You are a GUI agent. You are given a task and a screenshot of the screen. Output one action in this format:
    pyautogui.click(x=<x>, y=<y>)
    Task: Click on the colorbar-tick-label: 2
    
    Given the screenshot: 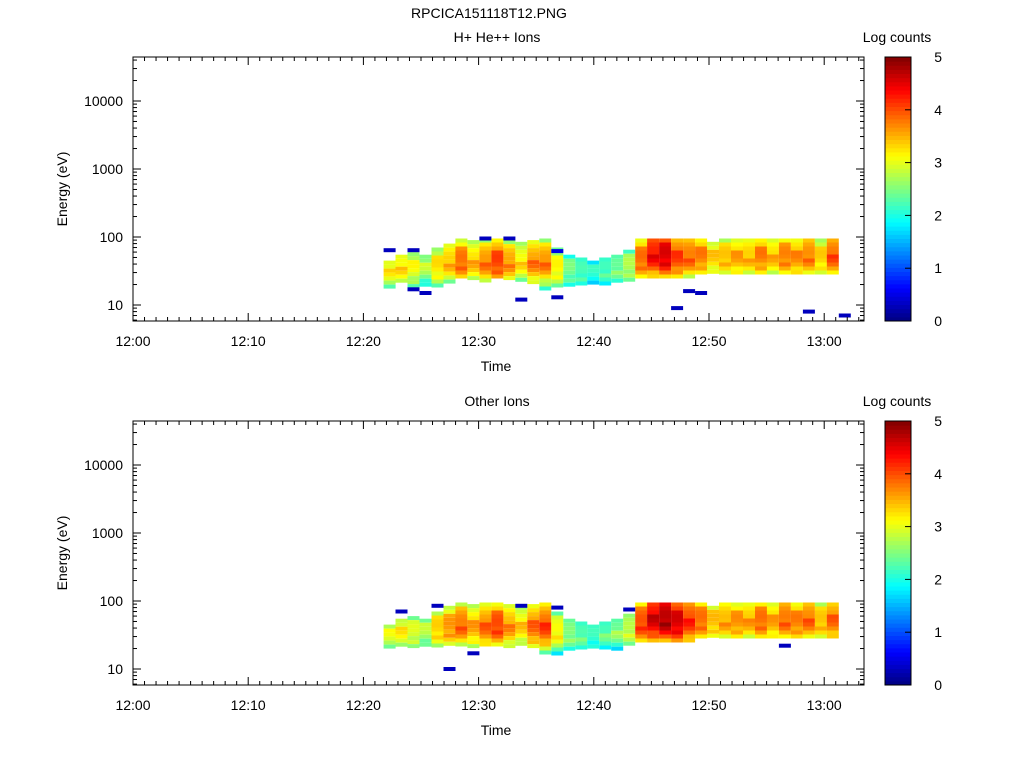 What is the action you would take?
    pyautogui.click(x=938, y=579)
    